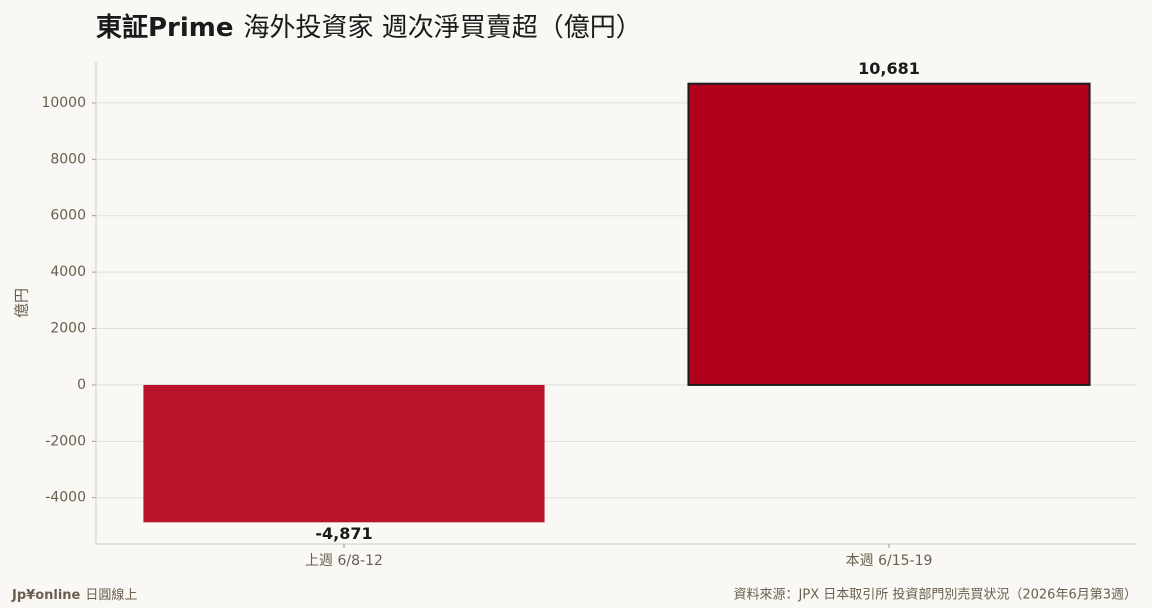 The height and width of the screenshot is (608, 1152). I want to click on y-tick-label: 2000, so click(68, 329).